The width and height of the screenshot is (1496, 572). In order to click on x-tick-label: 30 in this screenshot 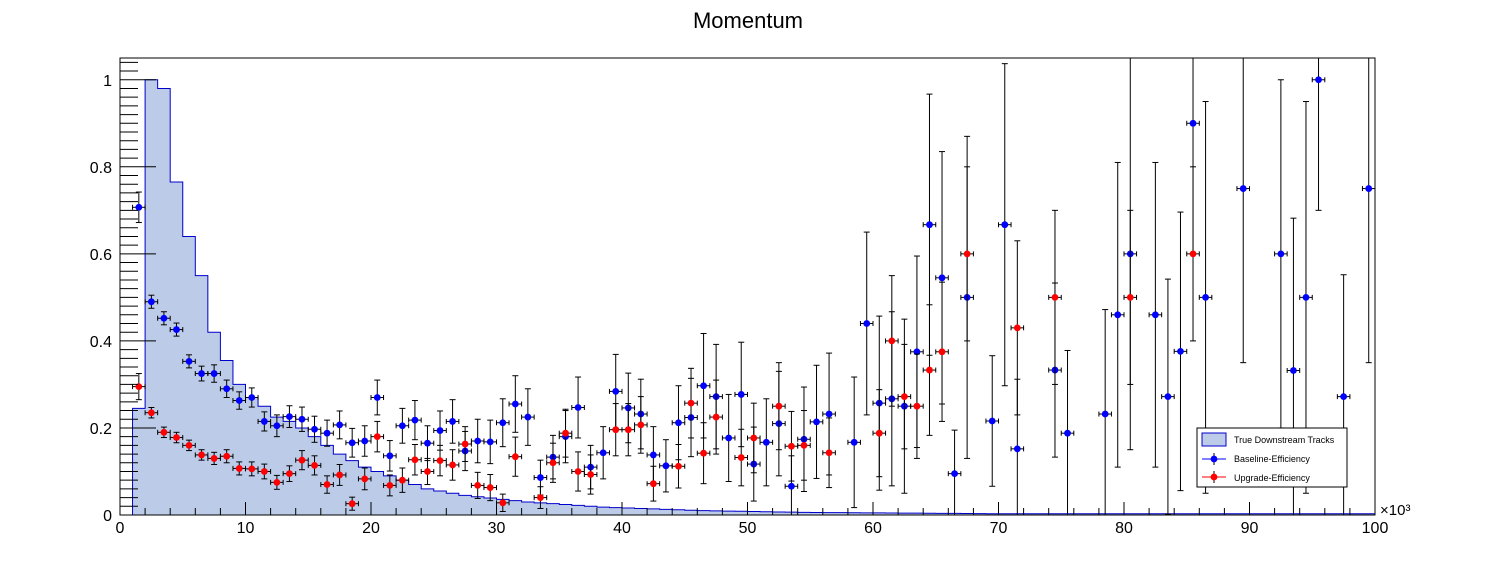, I will do `click(497, 528)`.